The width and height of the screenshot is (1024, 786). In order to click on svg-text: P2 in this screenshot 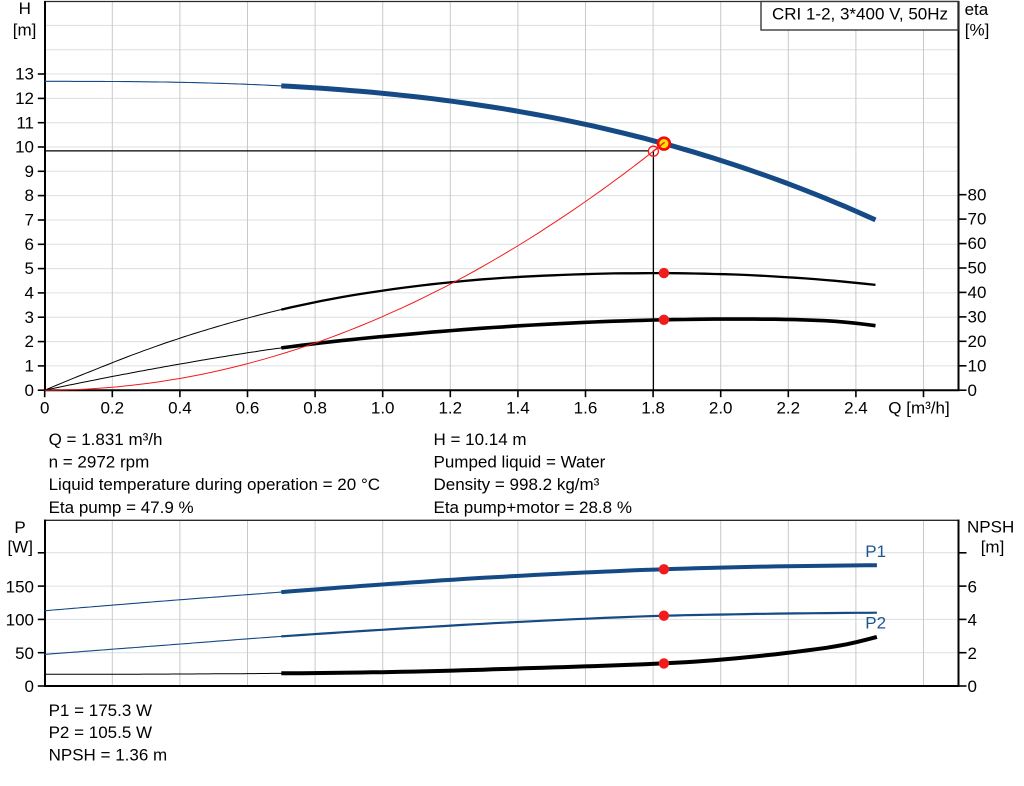, I will do `click(875, 623)`.